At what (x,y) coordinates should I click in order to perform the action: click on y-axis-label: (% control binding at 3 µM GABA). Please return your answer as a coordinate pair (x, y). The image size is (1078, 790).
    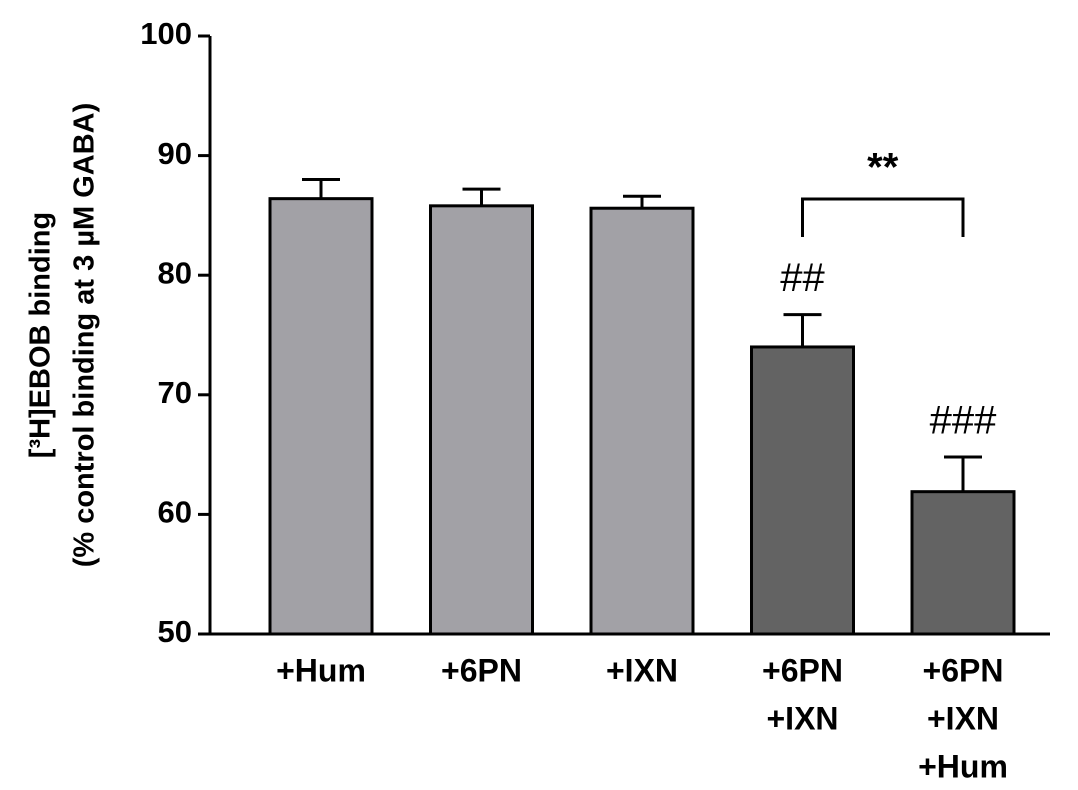
    Looking at the image, I should click on (85, 335).